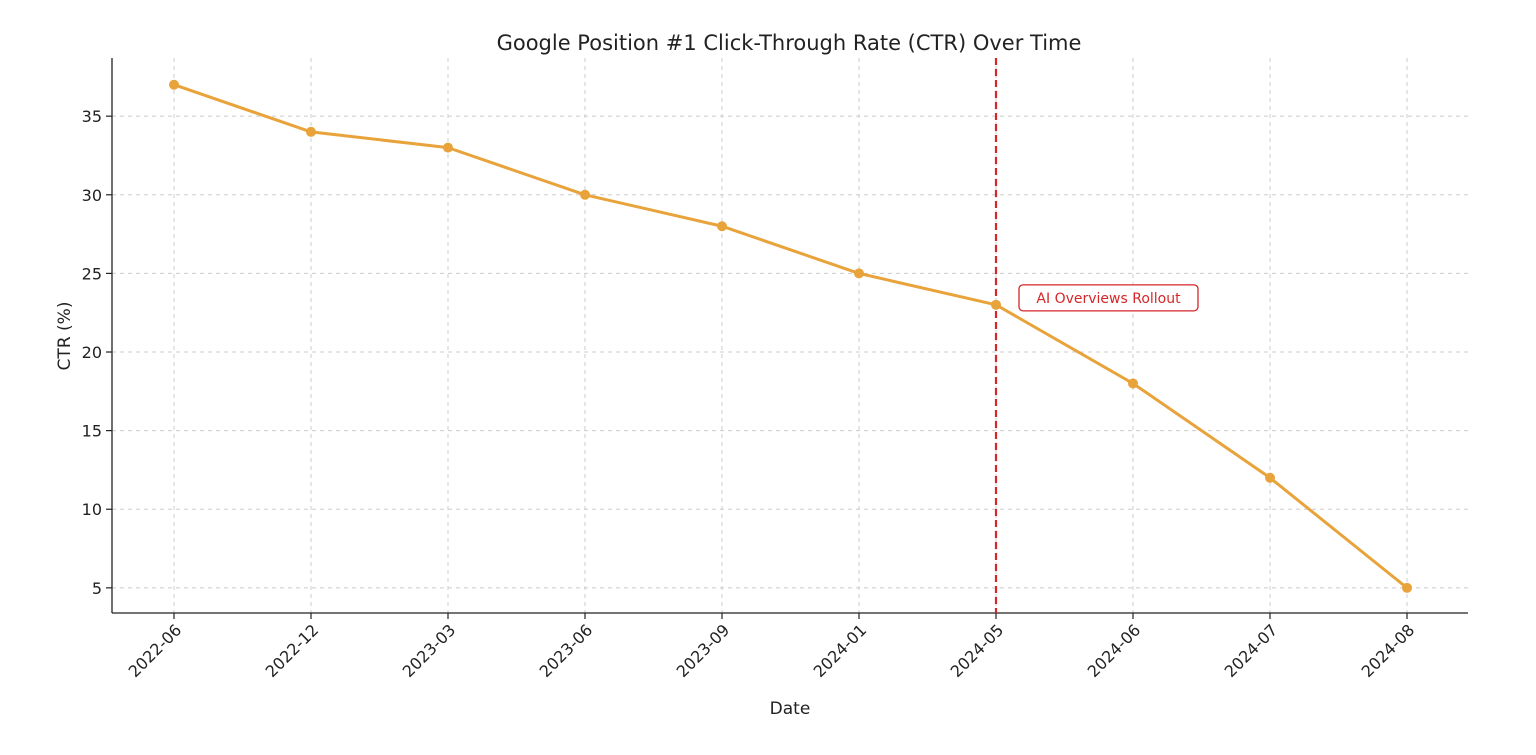 The image size is (1536, 755). I want to click on annotation-group: AI Overviews Rollout, so click(1096, 335).